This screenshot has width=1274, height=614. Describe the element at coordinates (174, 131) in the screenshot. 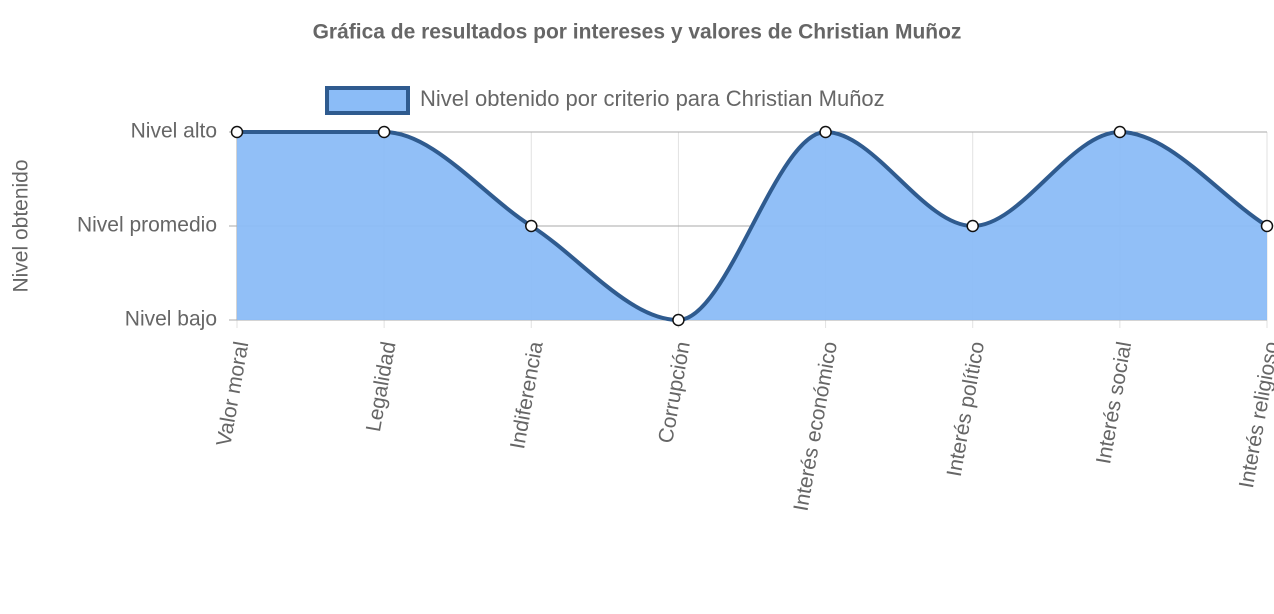

I see `y-tick-label: Nivel alto` at that location.